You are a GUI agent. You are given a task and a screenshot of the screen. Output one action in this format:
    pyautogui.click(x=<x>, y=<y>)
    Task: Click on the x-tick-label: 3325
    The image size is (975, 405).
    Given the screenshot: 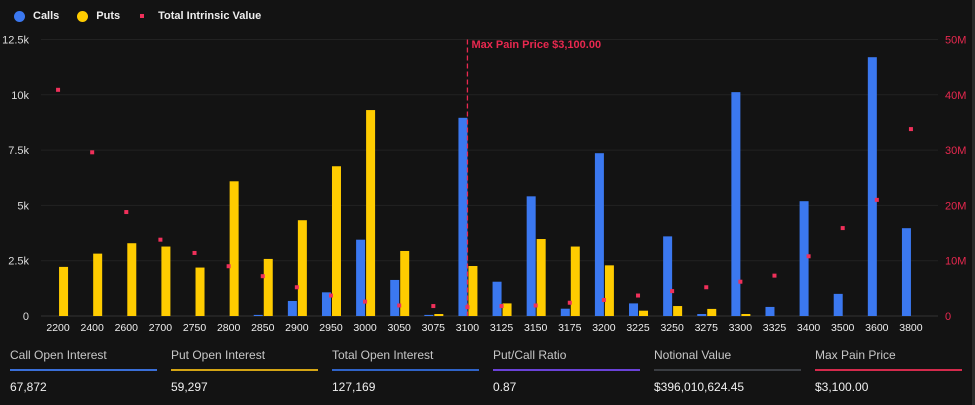 What is the action you would take?
    pyautogui.click(x=775, y=328)
    